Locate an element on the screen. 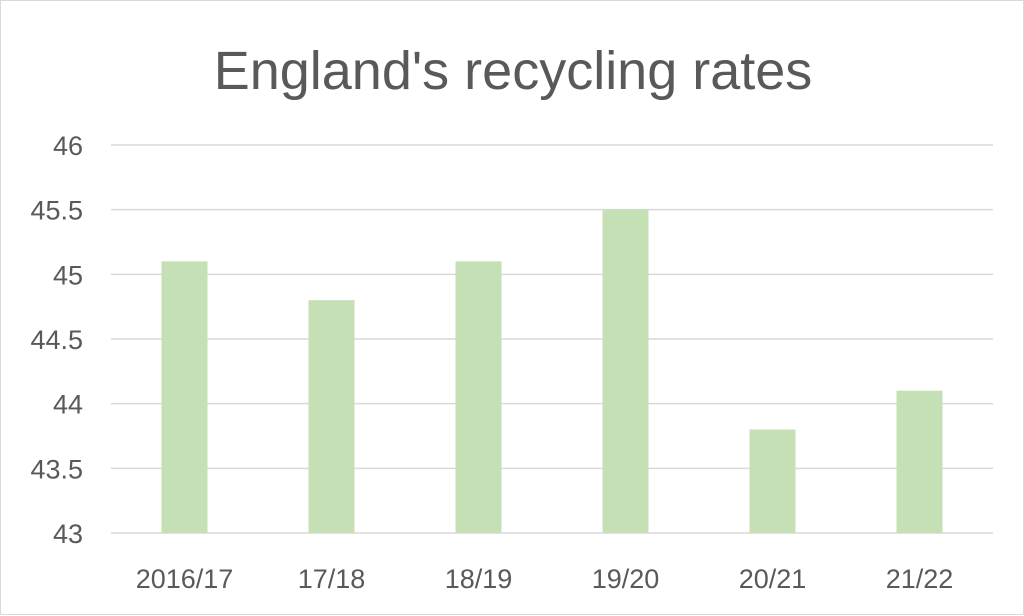  x-tick-label: 18/19 is located at coordinates (479, 579).